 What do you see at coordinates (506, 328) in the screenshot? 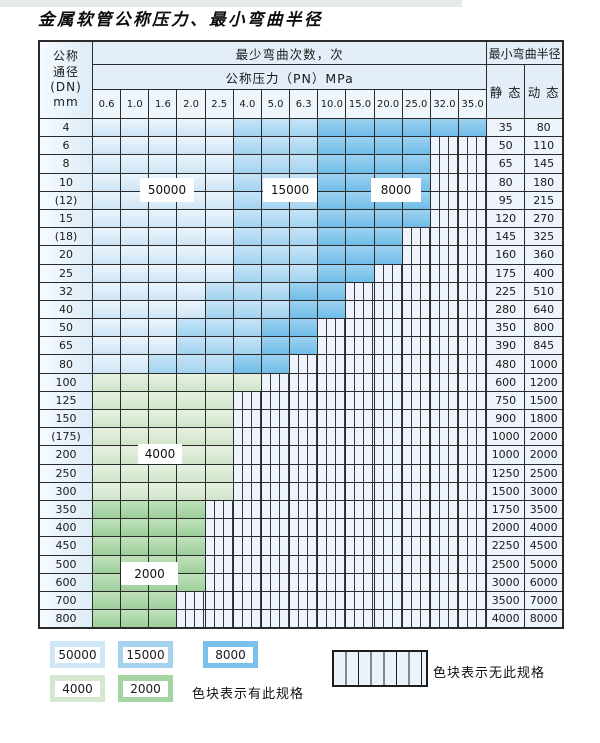
I see `static-radius-value: 350` at bounding box center [506, 328].